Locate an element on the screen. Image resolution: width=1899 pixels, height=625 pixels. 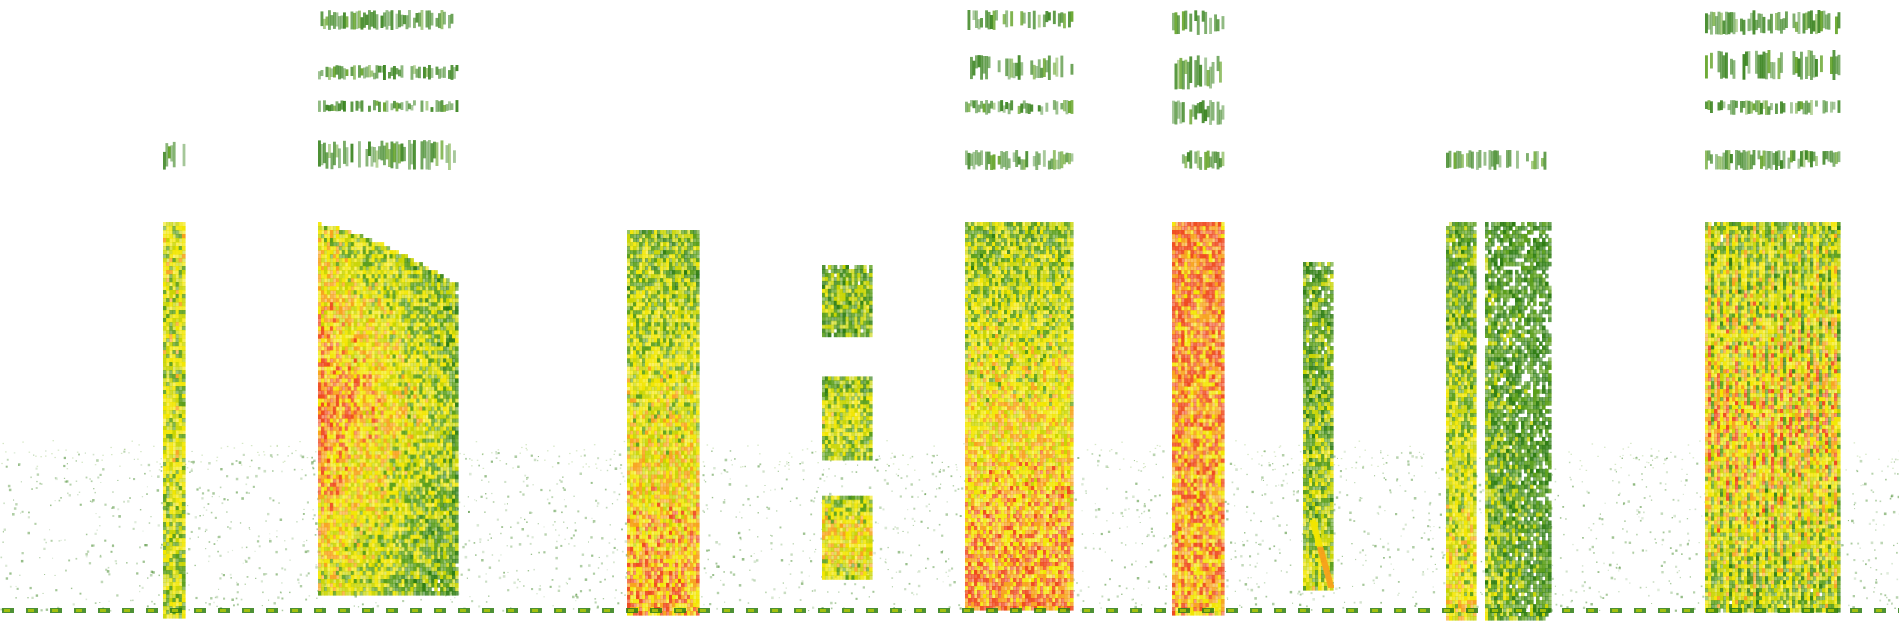
spectral-burst is located at coordinates (174, 380).